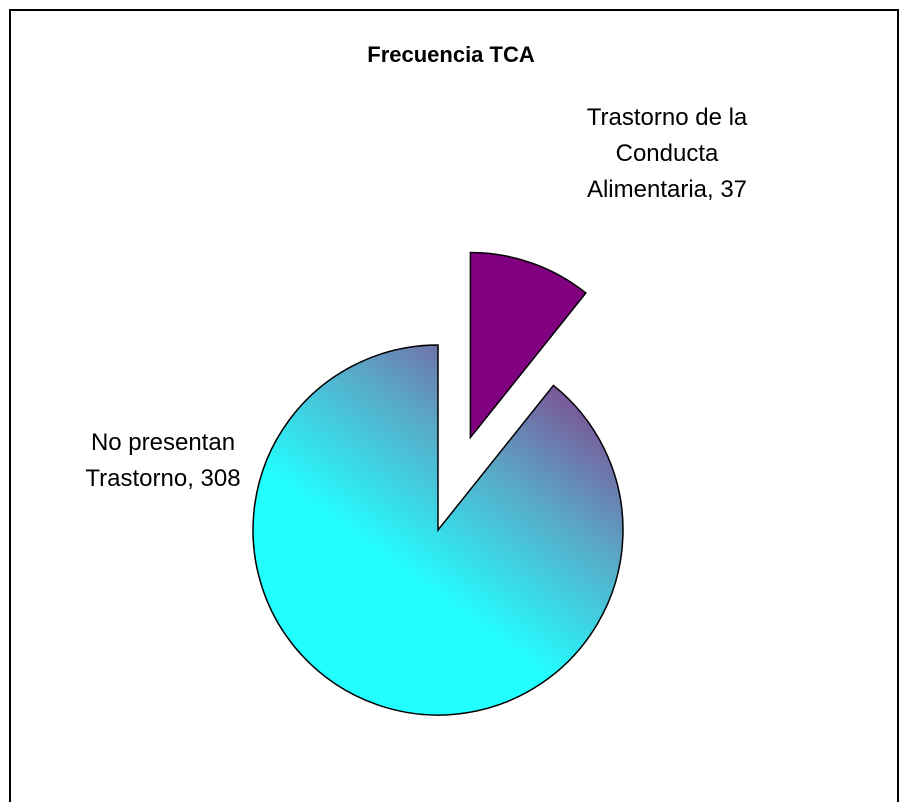 This screenshot has height=802, width=902. Describe the element at coordinates (667, 153) in the screenshot. I see `data-label: Trastorno de la Conducta Alimentaria, 37` at that location.